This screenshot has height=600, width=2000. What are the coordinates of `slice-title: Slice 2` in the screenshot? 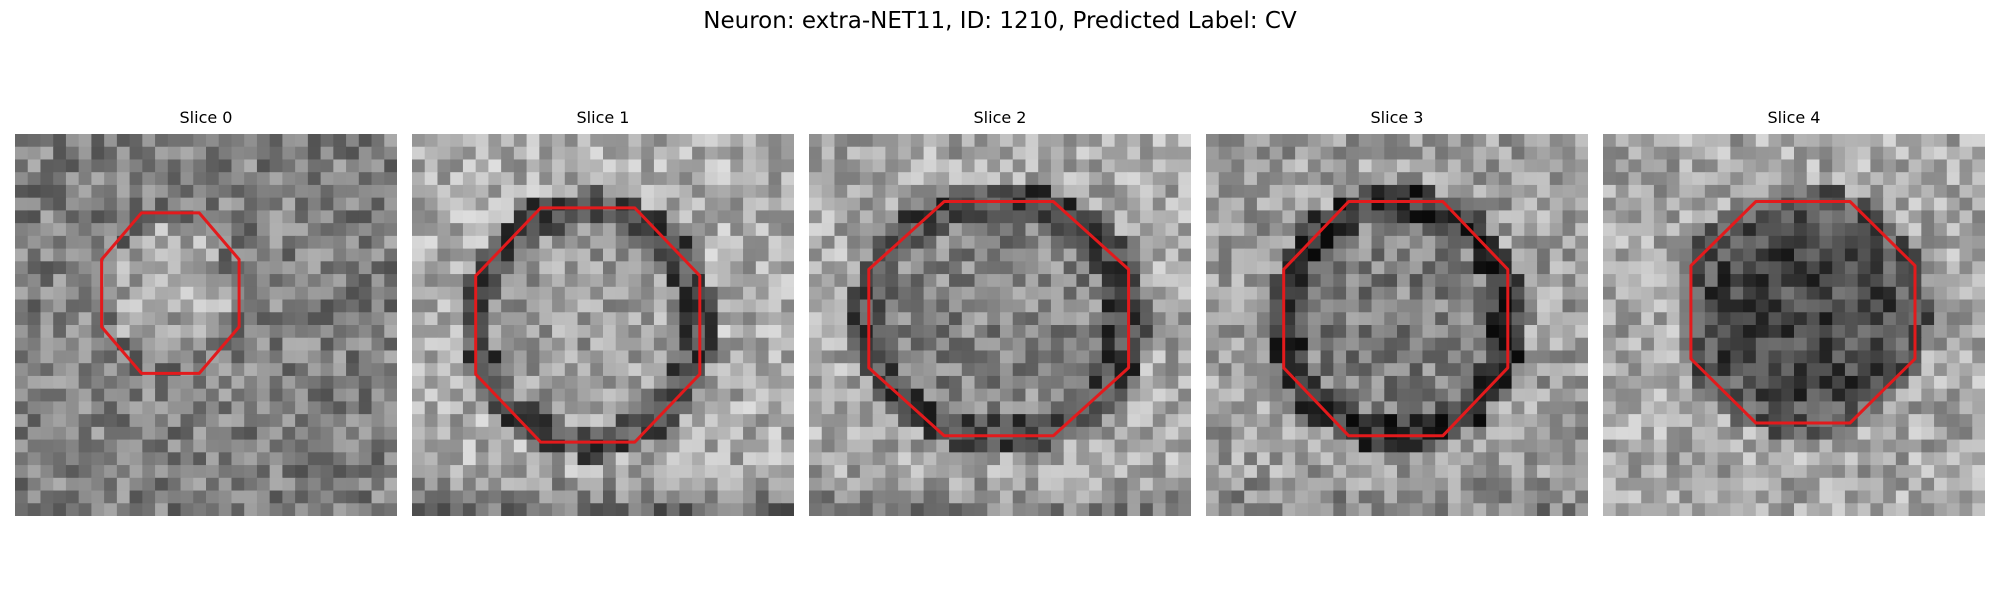 It's located at (1000, 117).